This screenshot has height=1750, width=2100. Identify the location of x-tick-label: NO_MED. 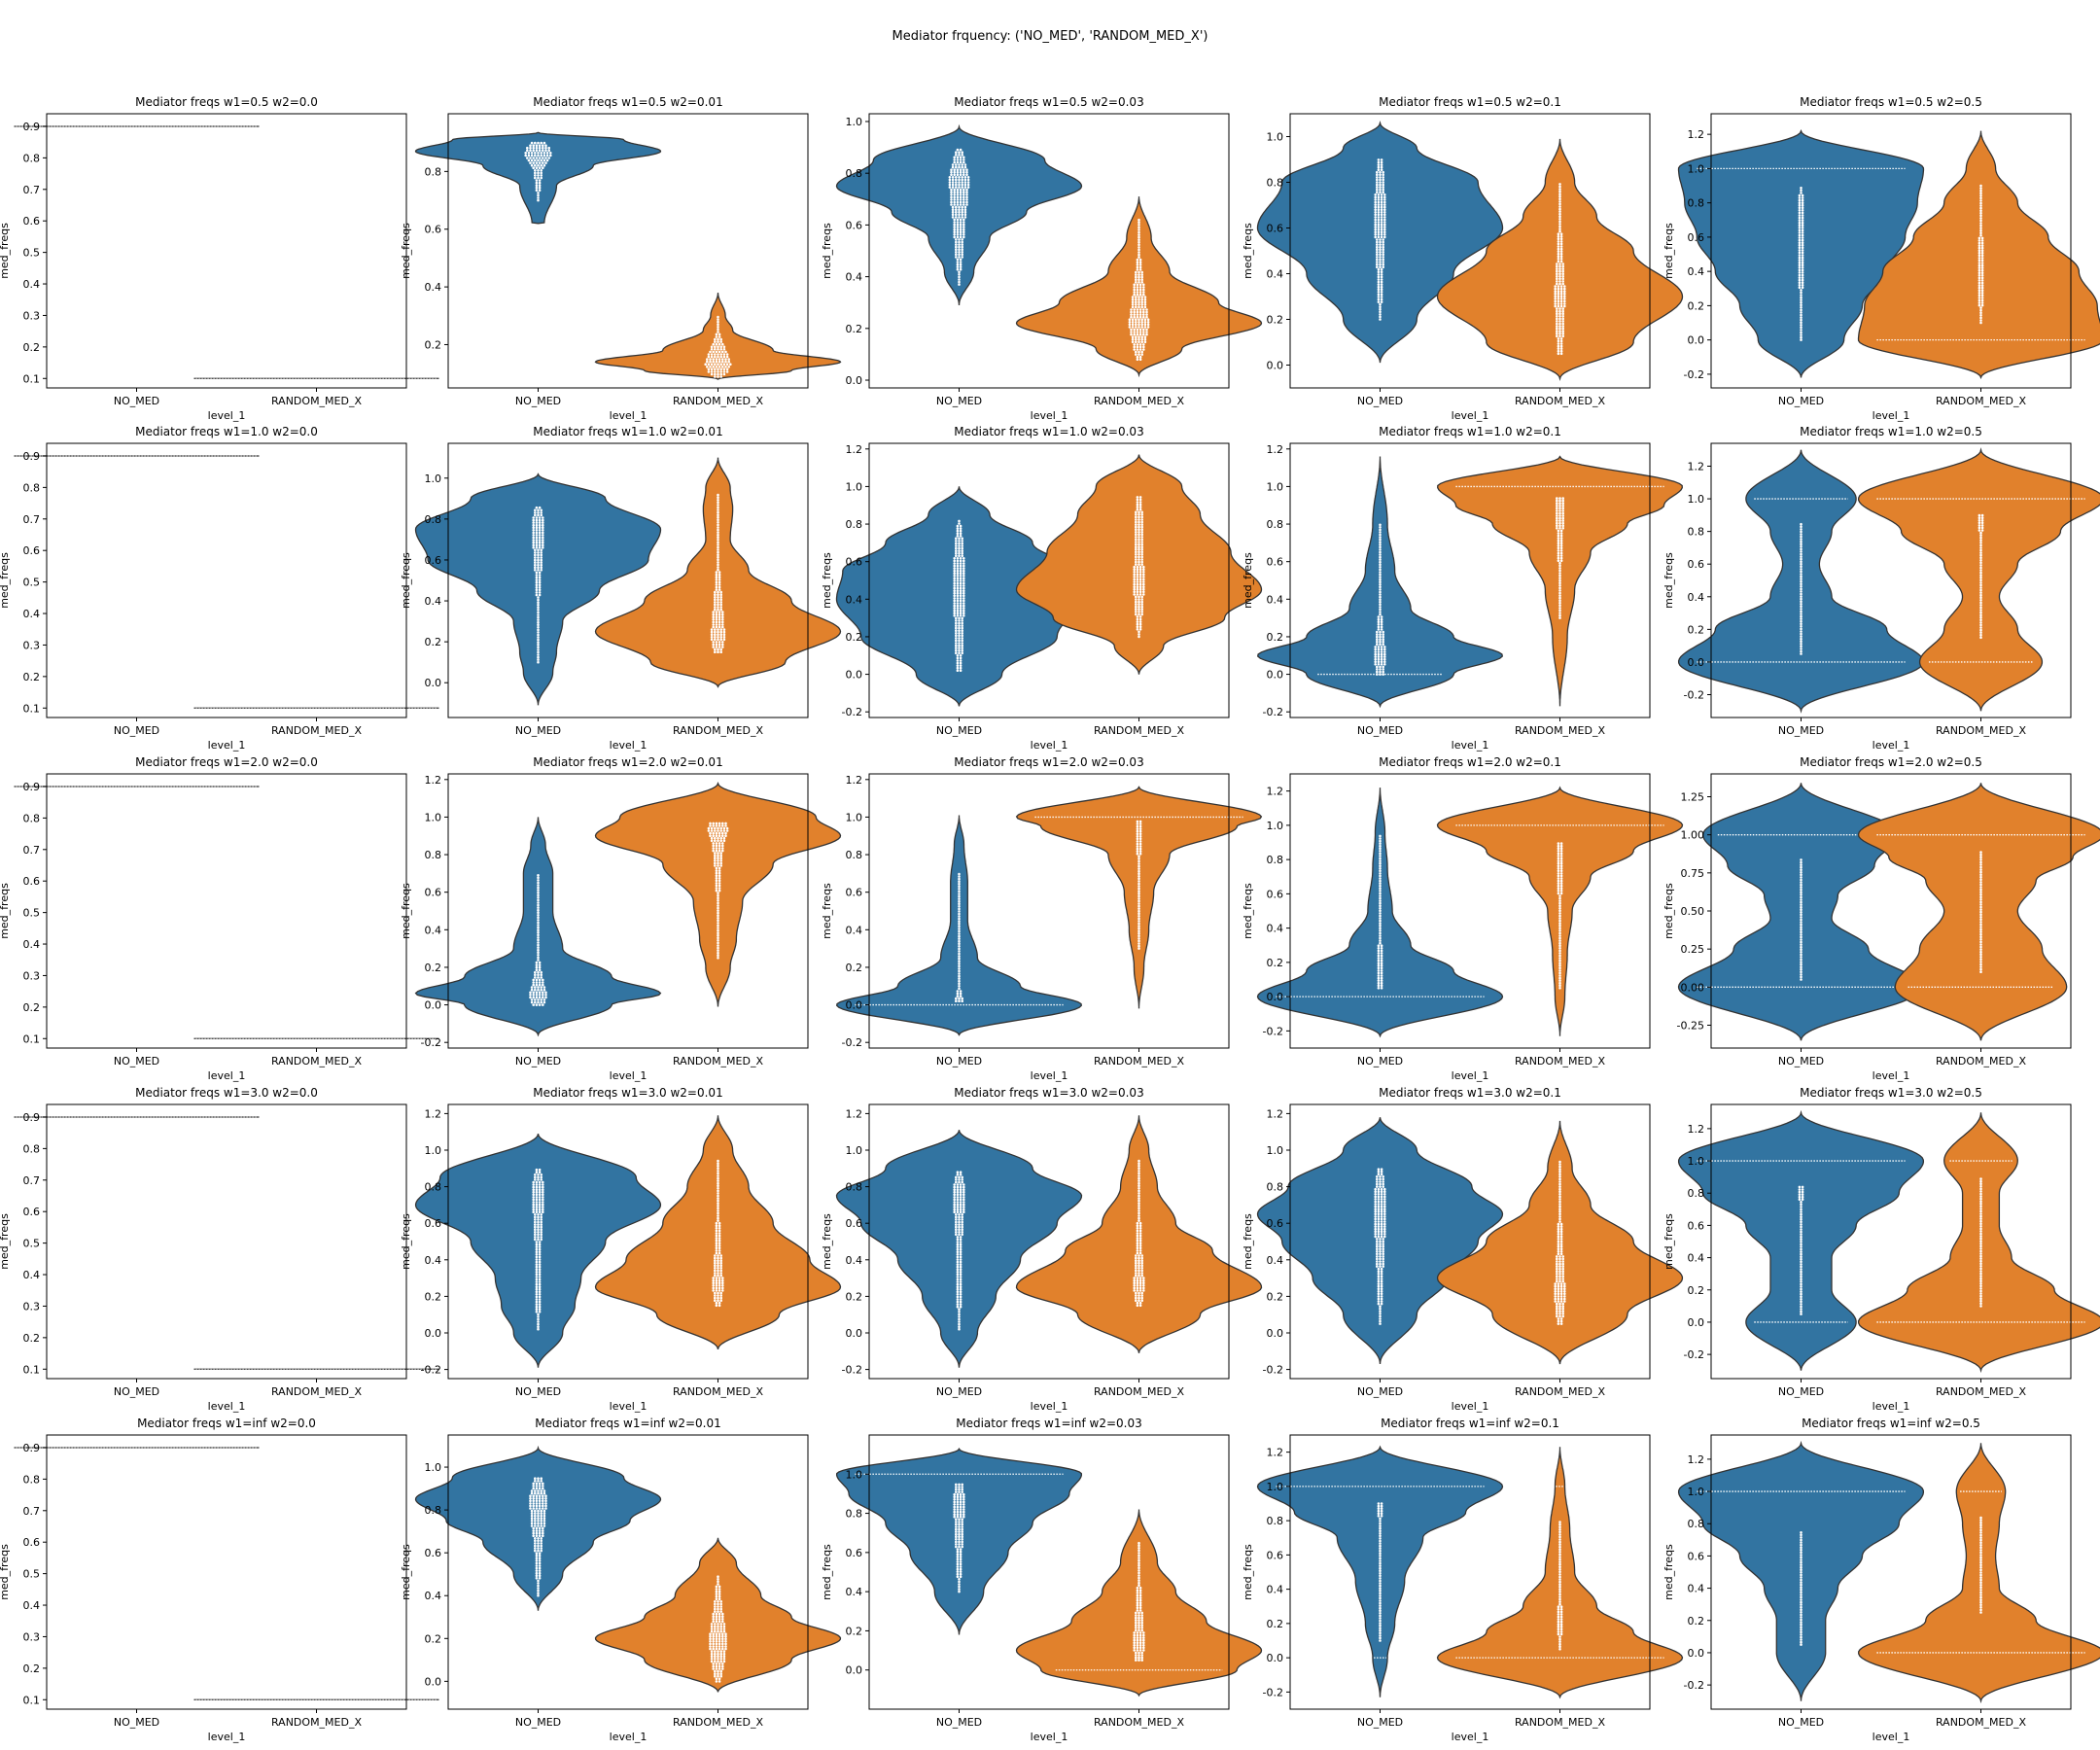
(1380, 1061).